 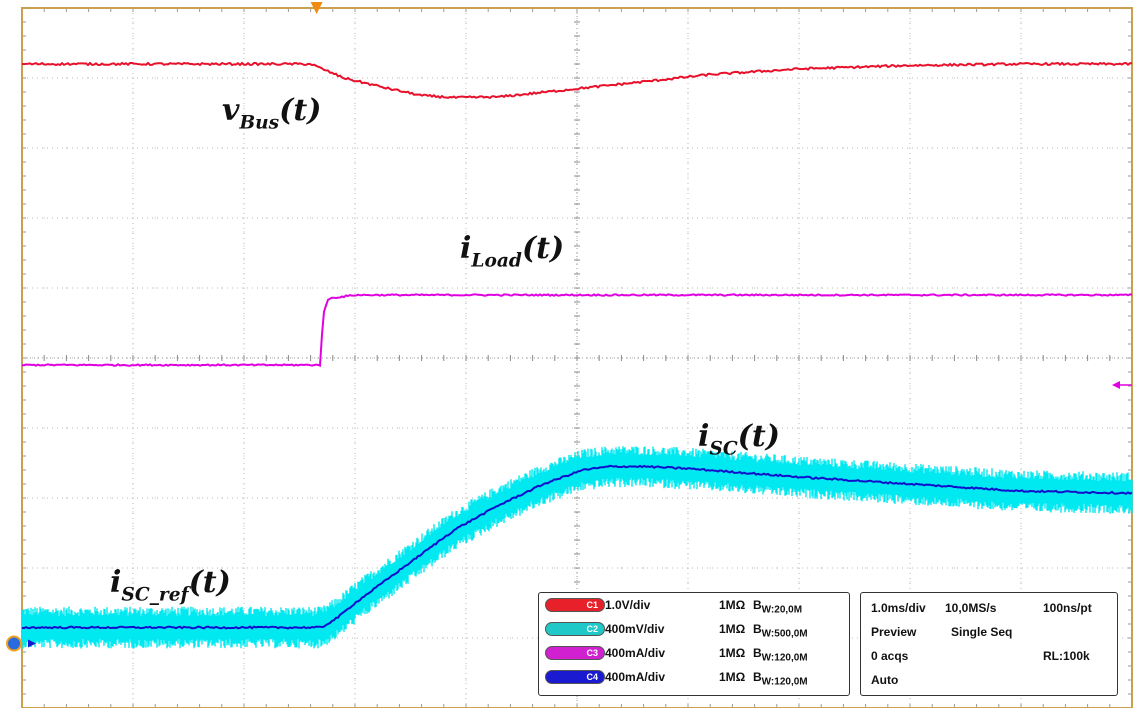 What do you see at coordinates (1116, 385) in the screenshot?
I see `trigger-level-arrow` at bounding box center [1116, 385].